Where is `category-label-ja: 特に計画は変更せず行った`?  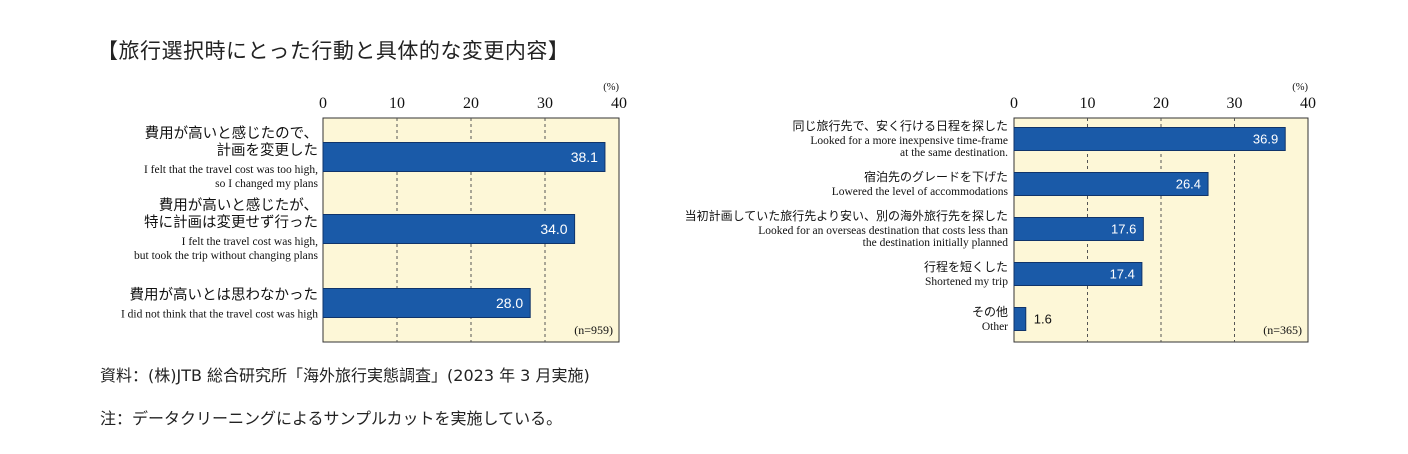
category-label-ja: 特に計画は変更せず行った is located at coordinates (231, 222).